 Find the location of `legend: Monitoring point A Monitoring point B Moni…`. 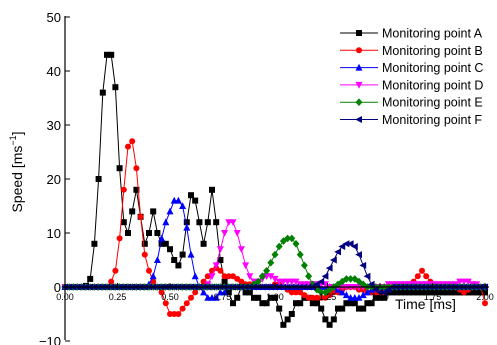

legend: Monitoring point A Monitoring point B Moni… is located at coordinates (411, 77).